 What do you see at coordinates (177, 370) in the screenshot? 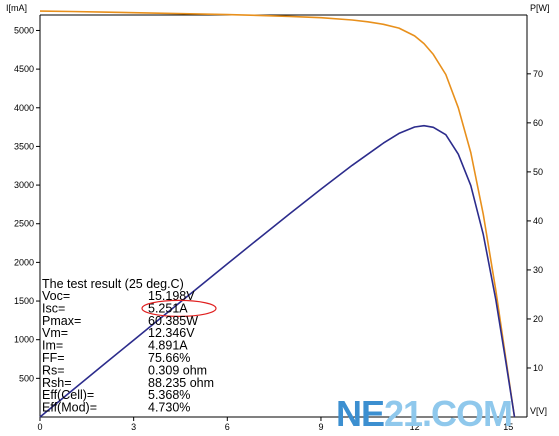
I see `result-value: 0.309 ohm` at bounding box center [177, 370].